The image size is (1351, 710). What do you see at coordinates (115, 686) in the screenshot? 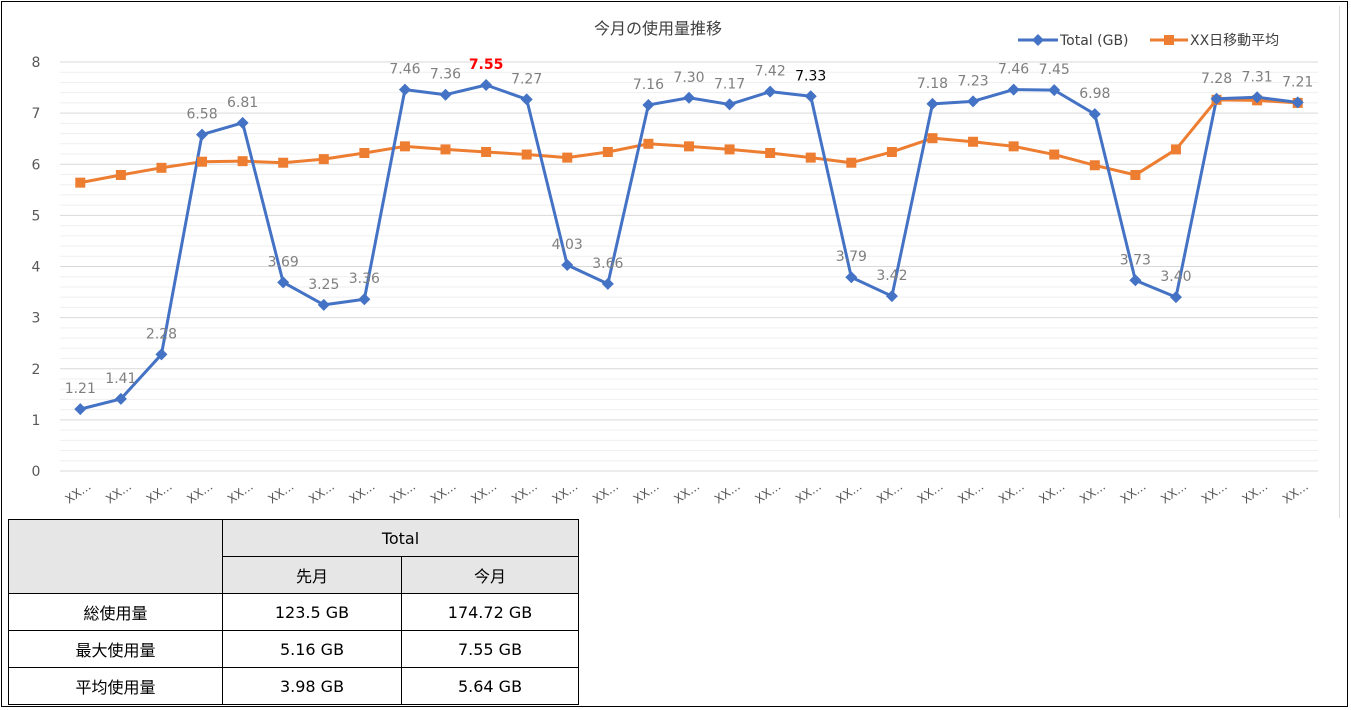
I see `row-label: 平均使用量` at bounding box center [115, 686].